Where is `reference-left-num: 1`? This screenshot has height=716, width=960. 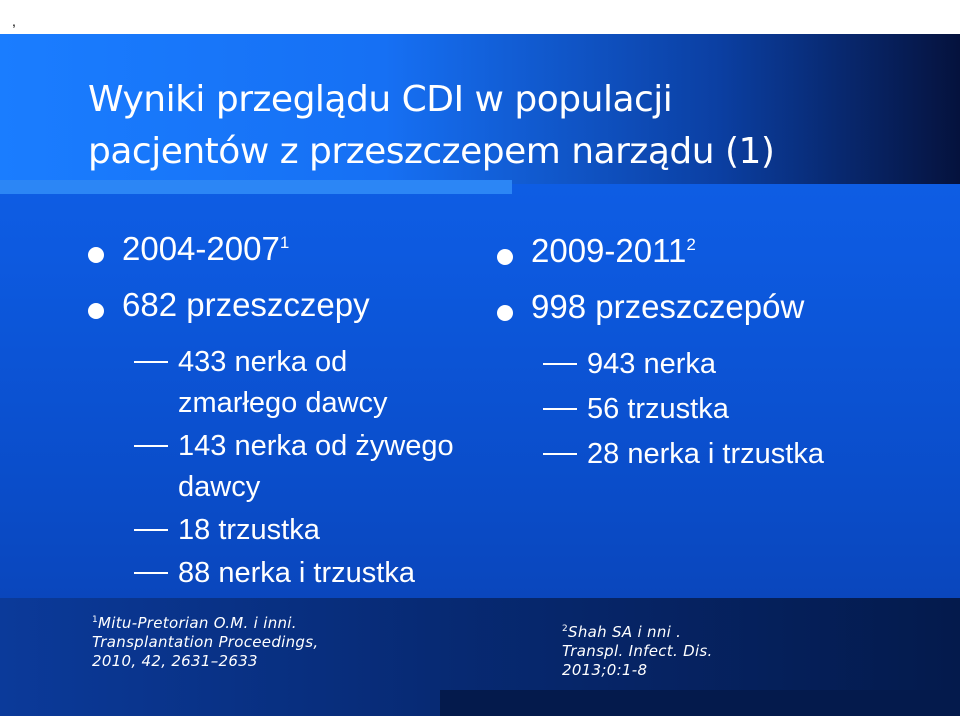 reference-left-num: 1 is located at coordinates (95, 620).